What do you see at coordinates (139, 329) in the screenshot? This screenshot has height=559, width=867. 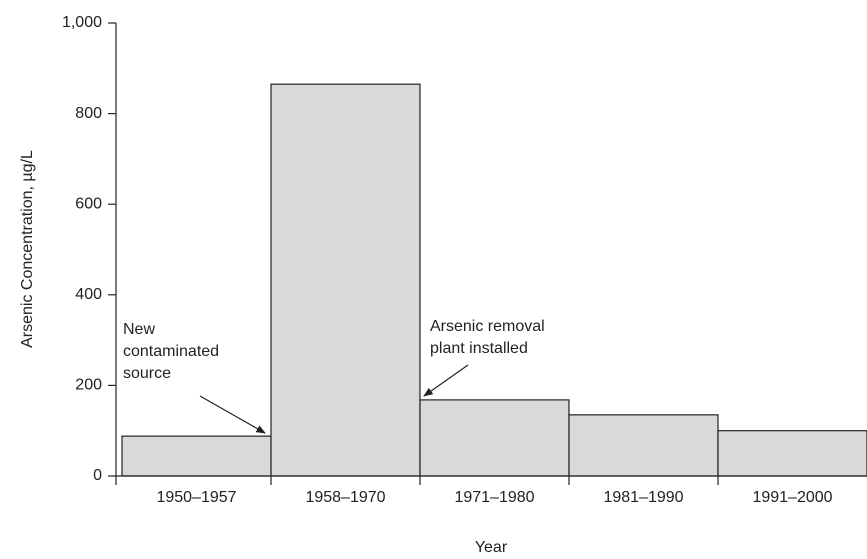 I see `annotation: New` at bounding box center [139, 329].